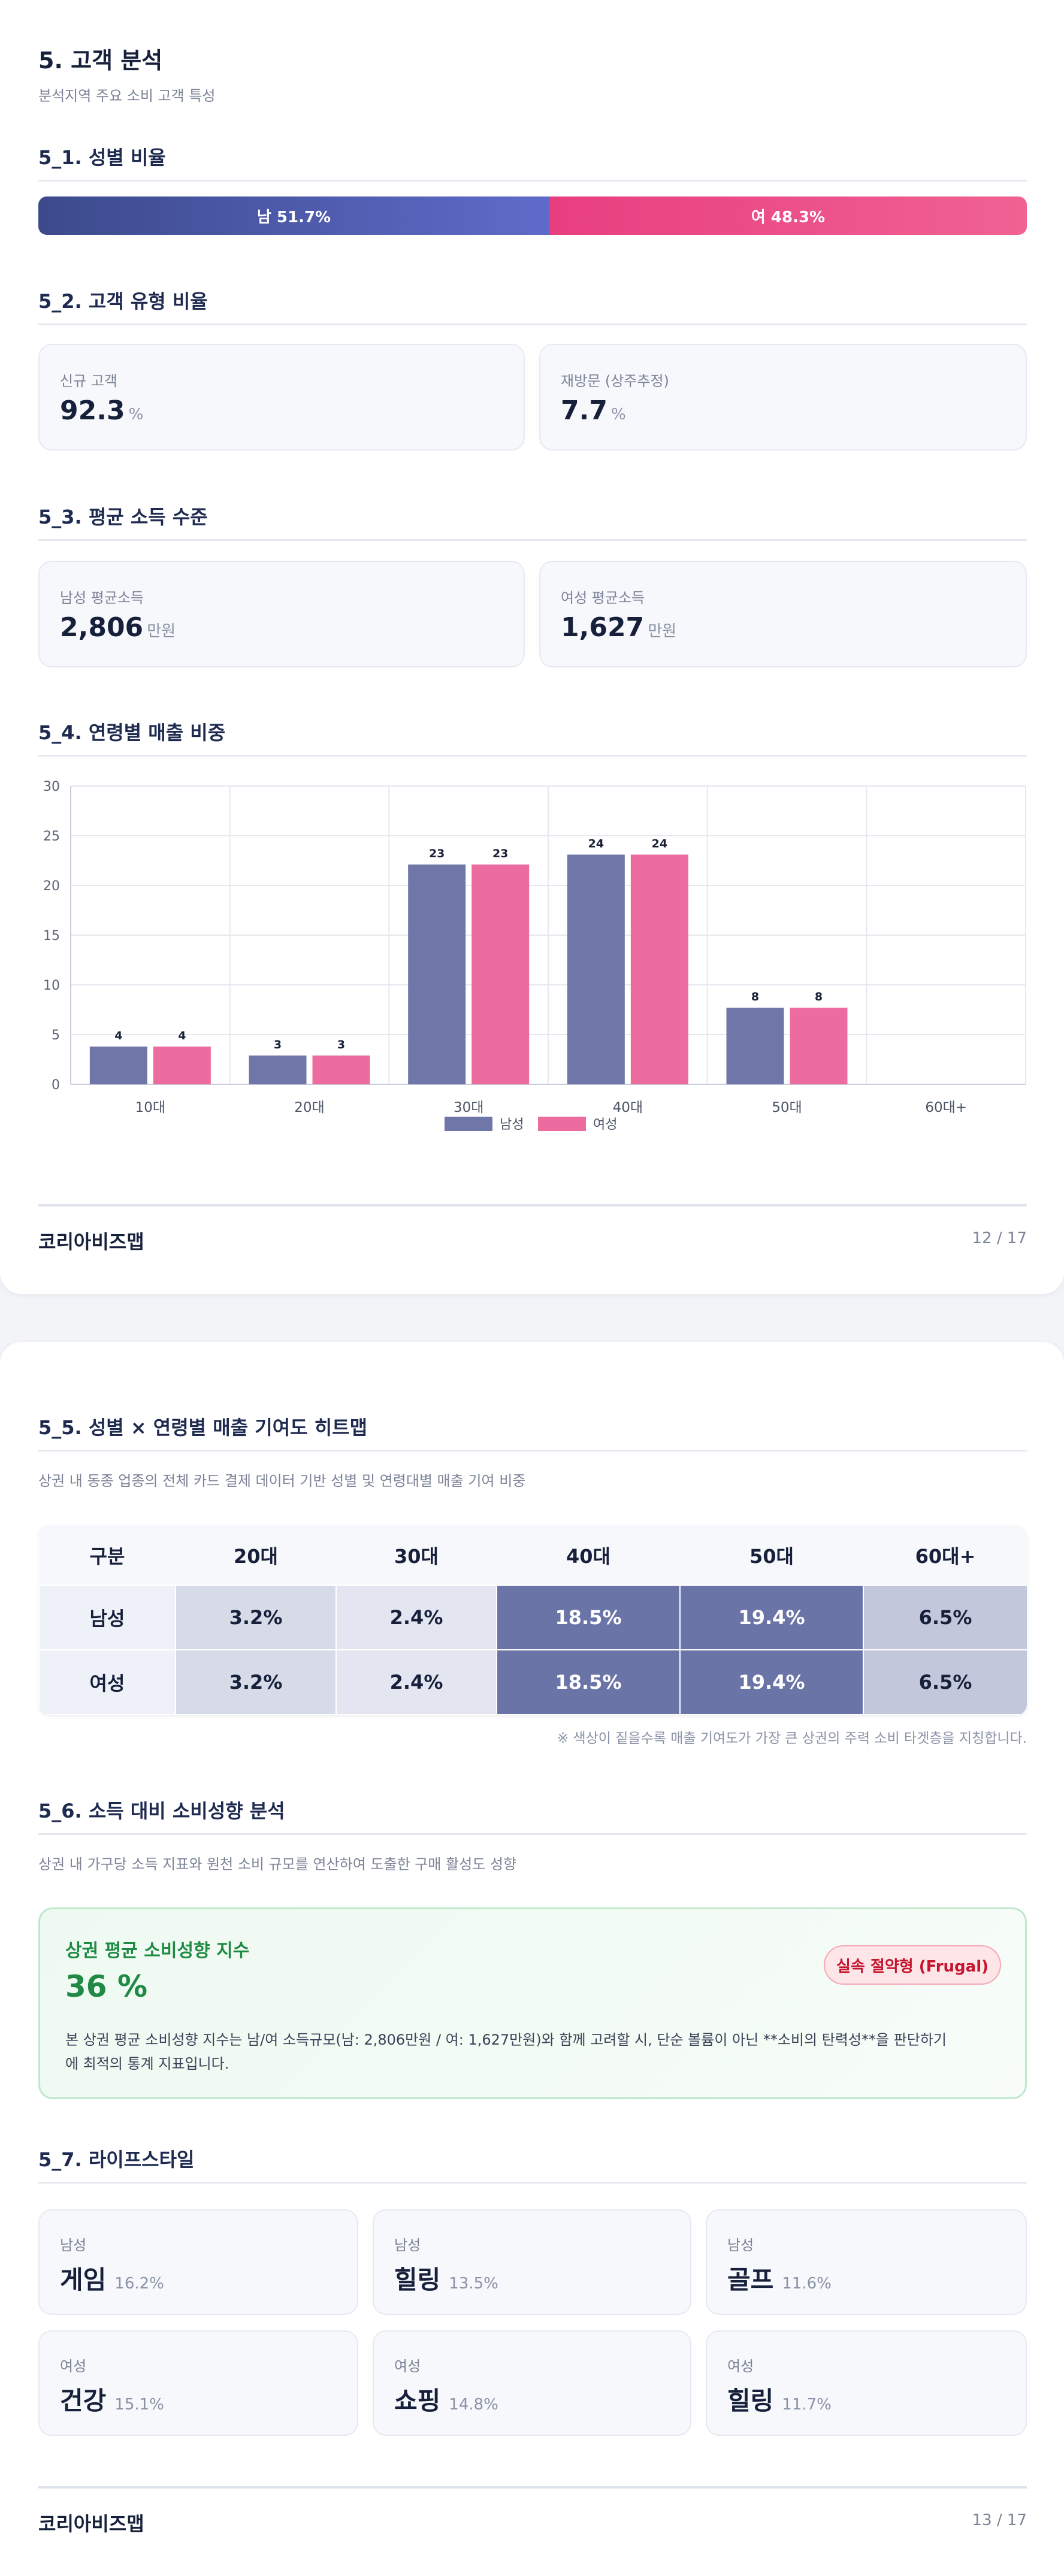 Image resolution: width=1064 pixels, height=2576 pixels. I want to click on income-heading: 5_3. 평균 소득 수준, so click(123, 517).